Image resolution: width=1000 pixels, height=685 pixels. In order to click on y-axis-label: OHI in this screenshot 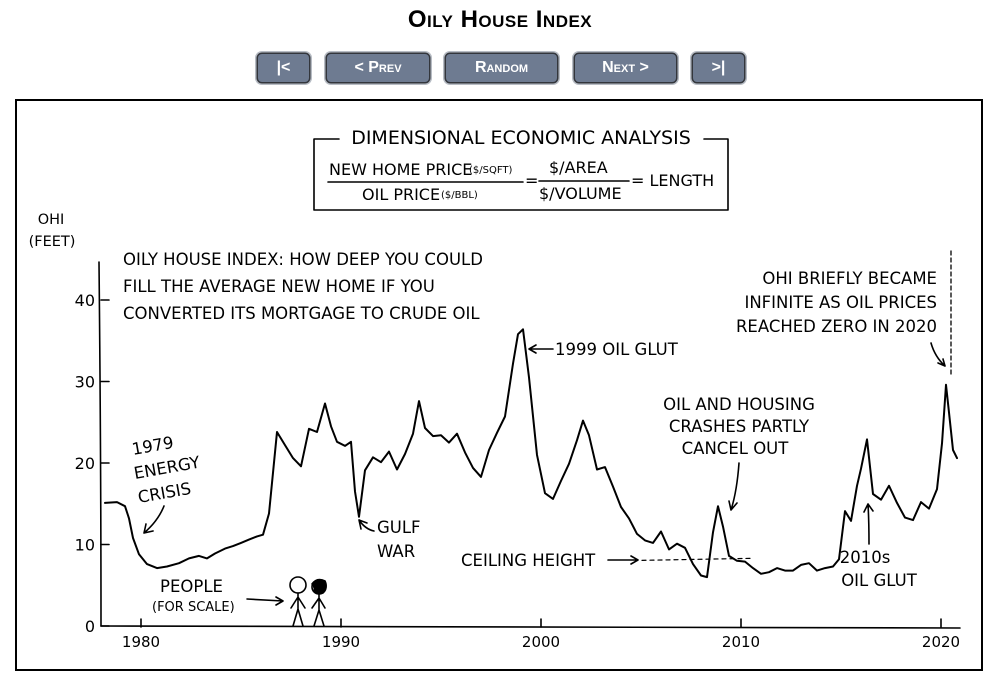, I will do `click(51, 220)`.